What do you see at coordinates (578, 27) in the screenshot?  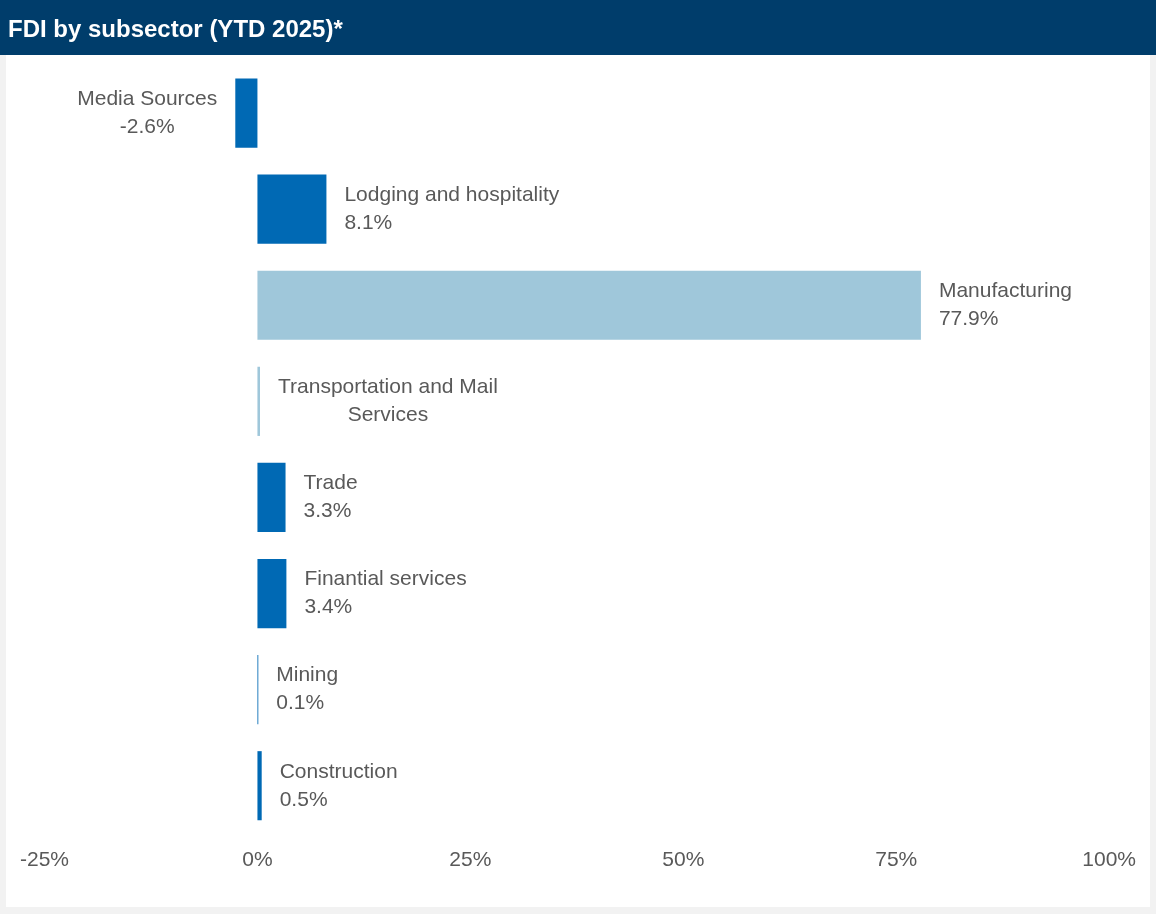 I see `chart-title: FDI by subsector (YTD 2025)*` at bounding box center [578, 27].